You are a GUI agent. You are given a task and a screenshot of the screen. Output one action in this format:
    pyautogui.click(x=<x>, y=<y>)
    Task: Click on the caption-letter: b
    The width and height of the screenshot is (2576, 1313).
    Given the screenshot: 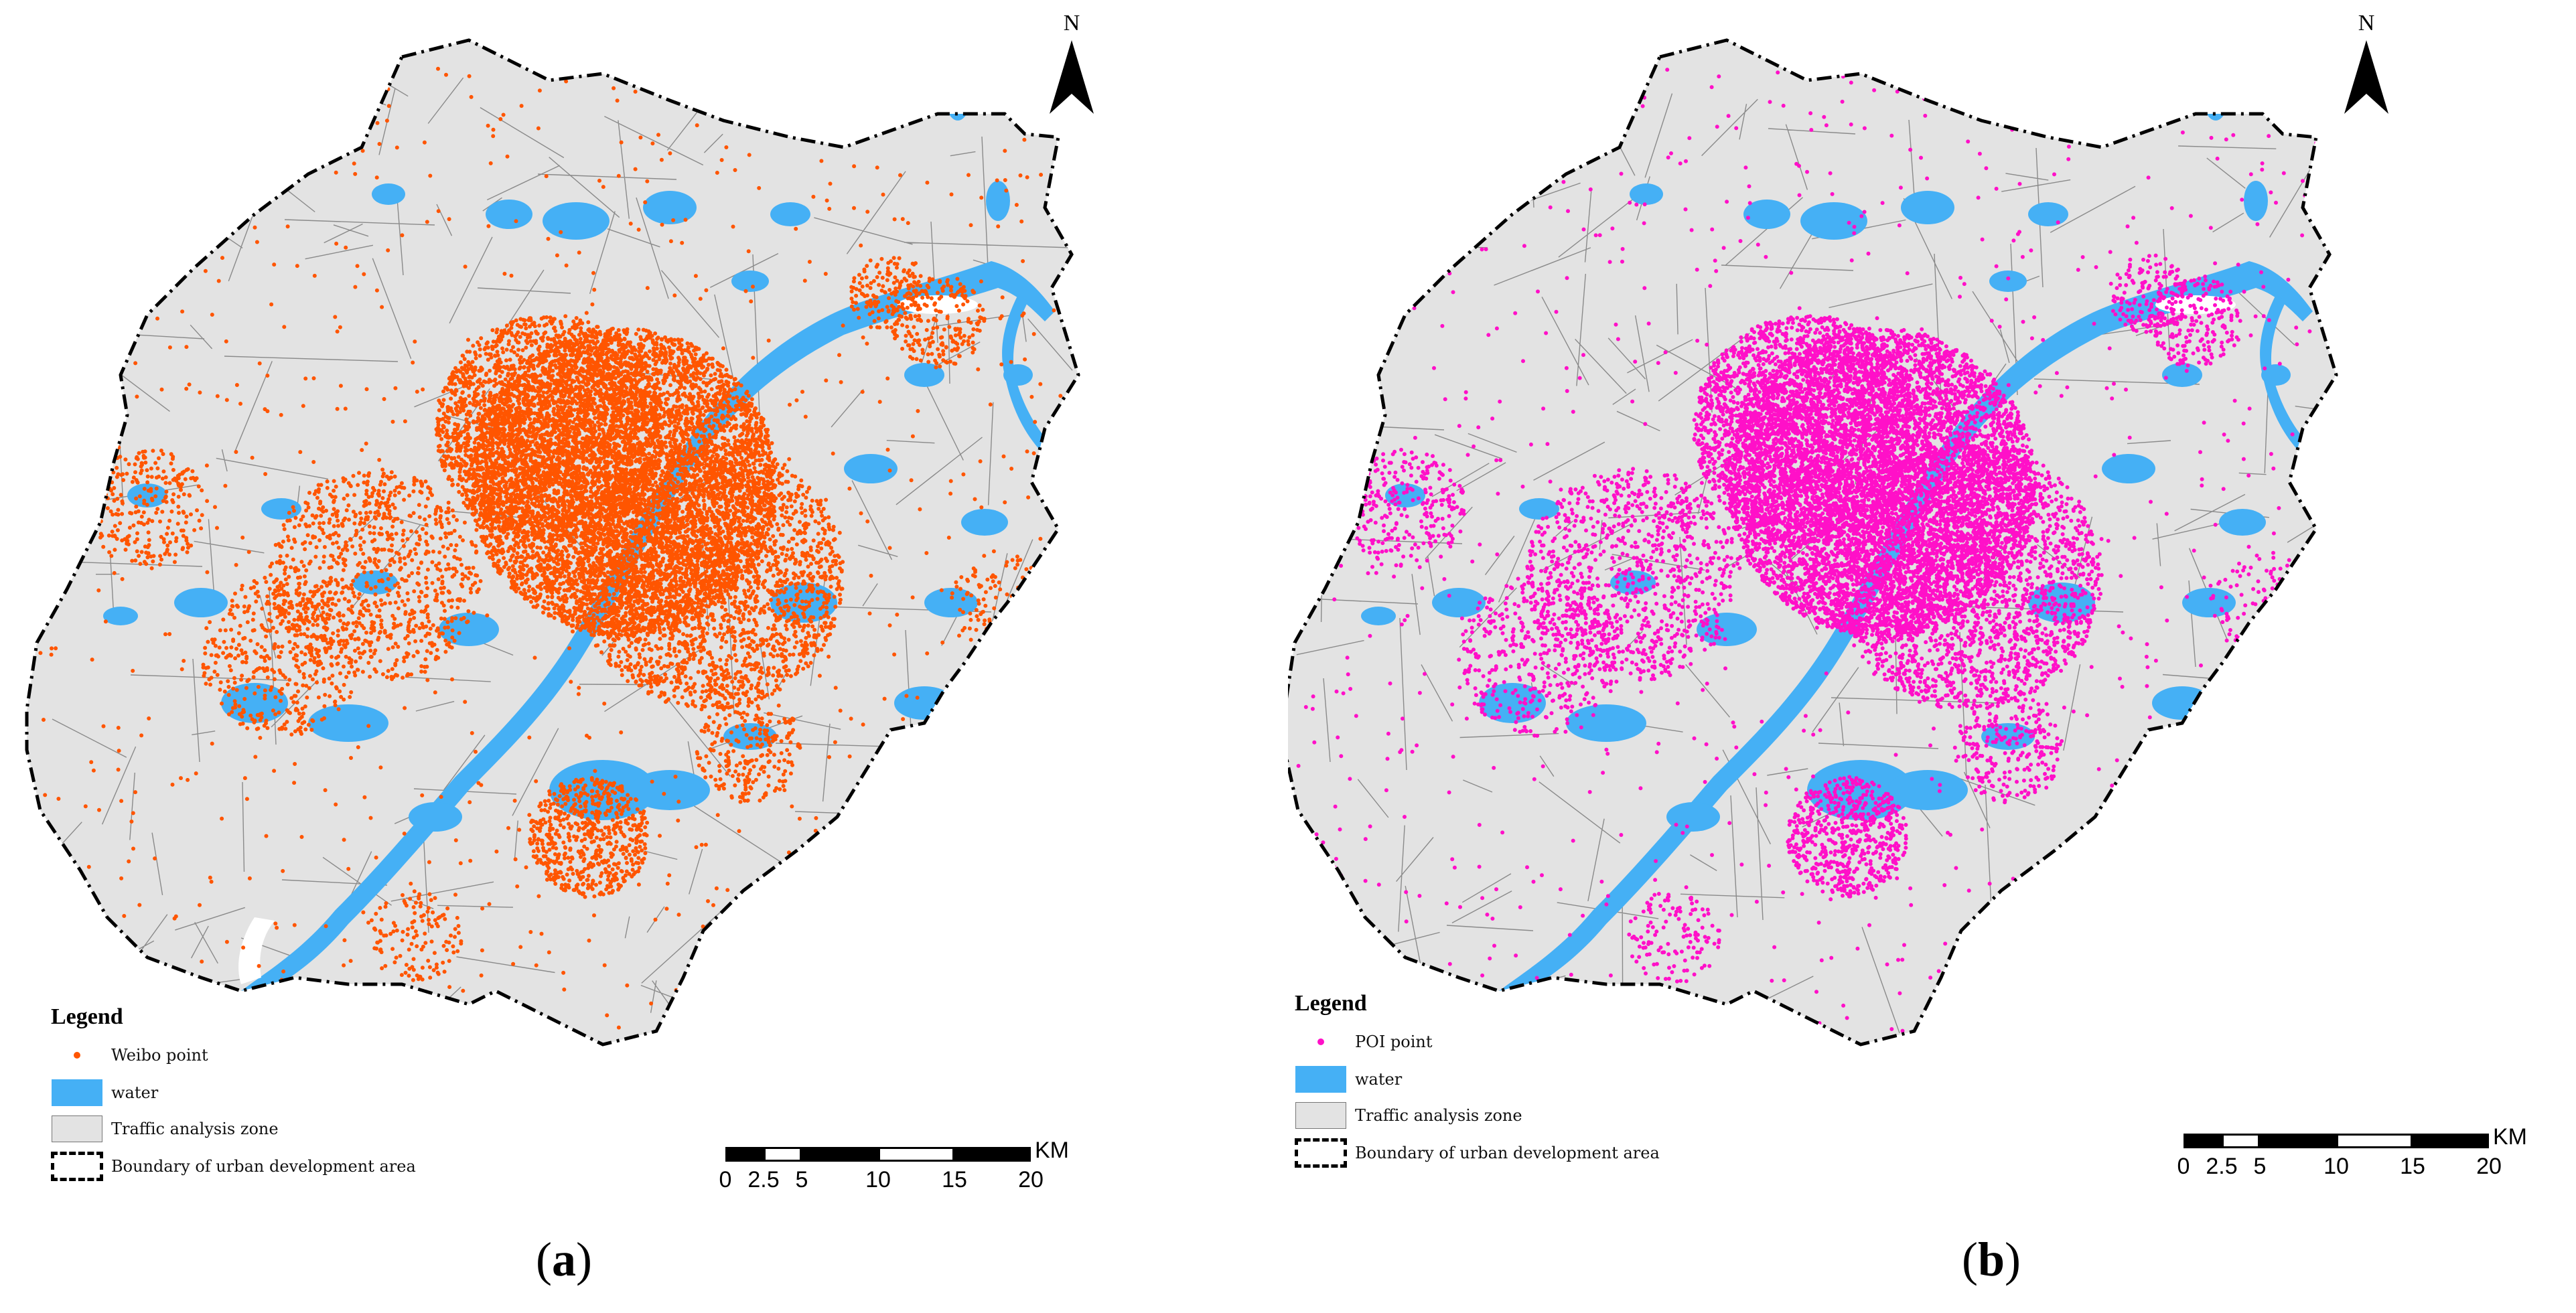 What is the action you would take?
    pyautogui.click(x=1991, y=1259)
    